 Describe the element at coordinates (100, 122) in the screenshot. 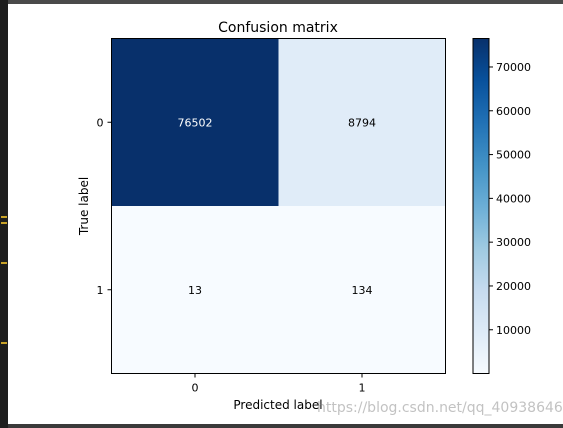

I see `y-tick-label: 0` at that location.